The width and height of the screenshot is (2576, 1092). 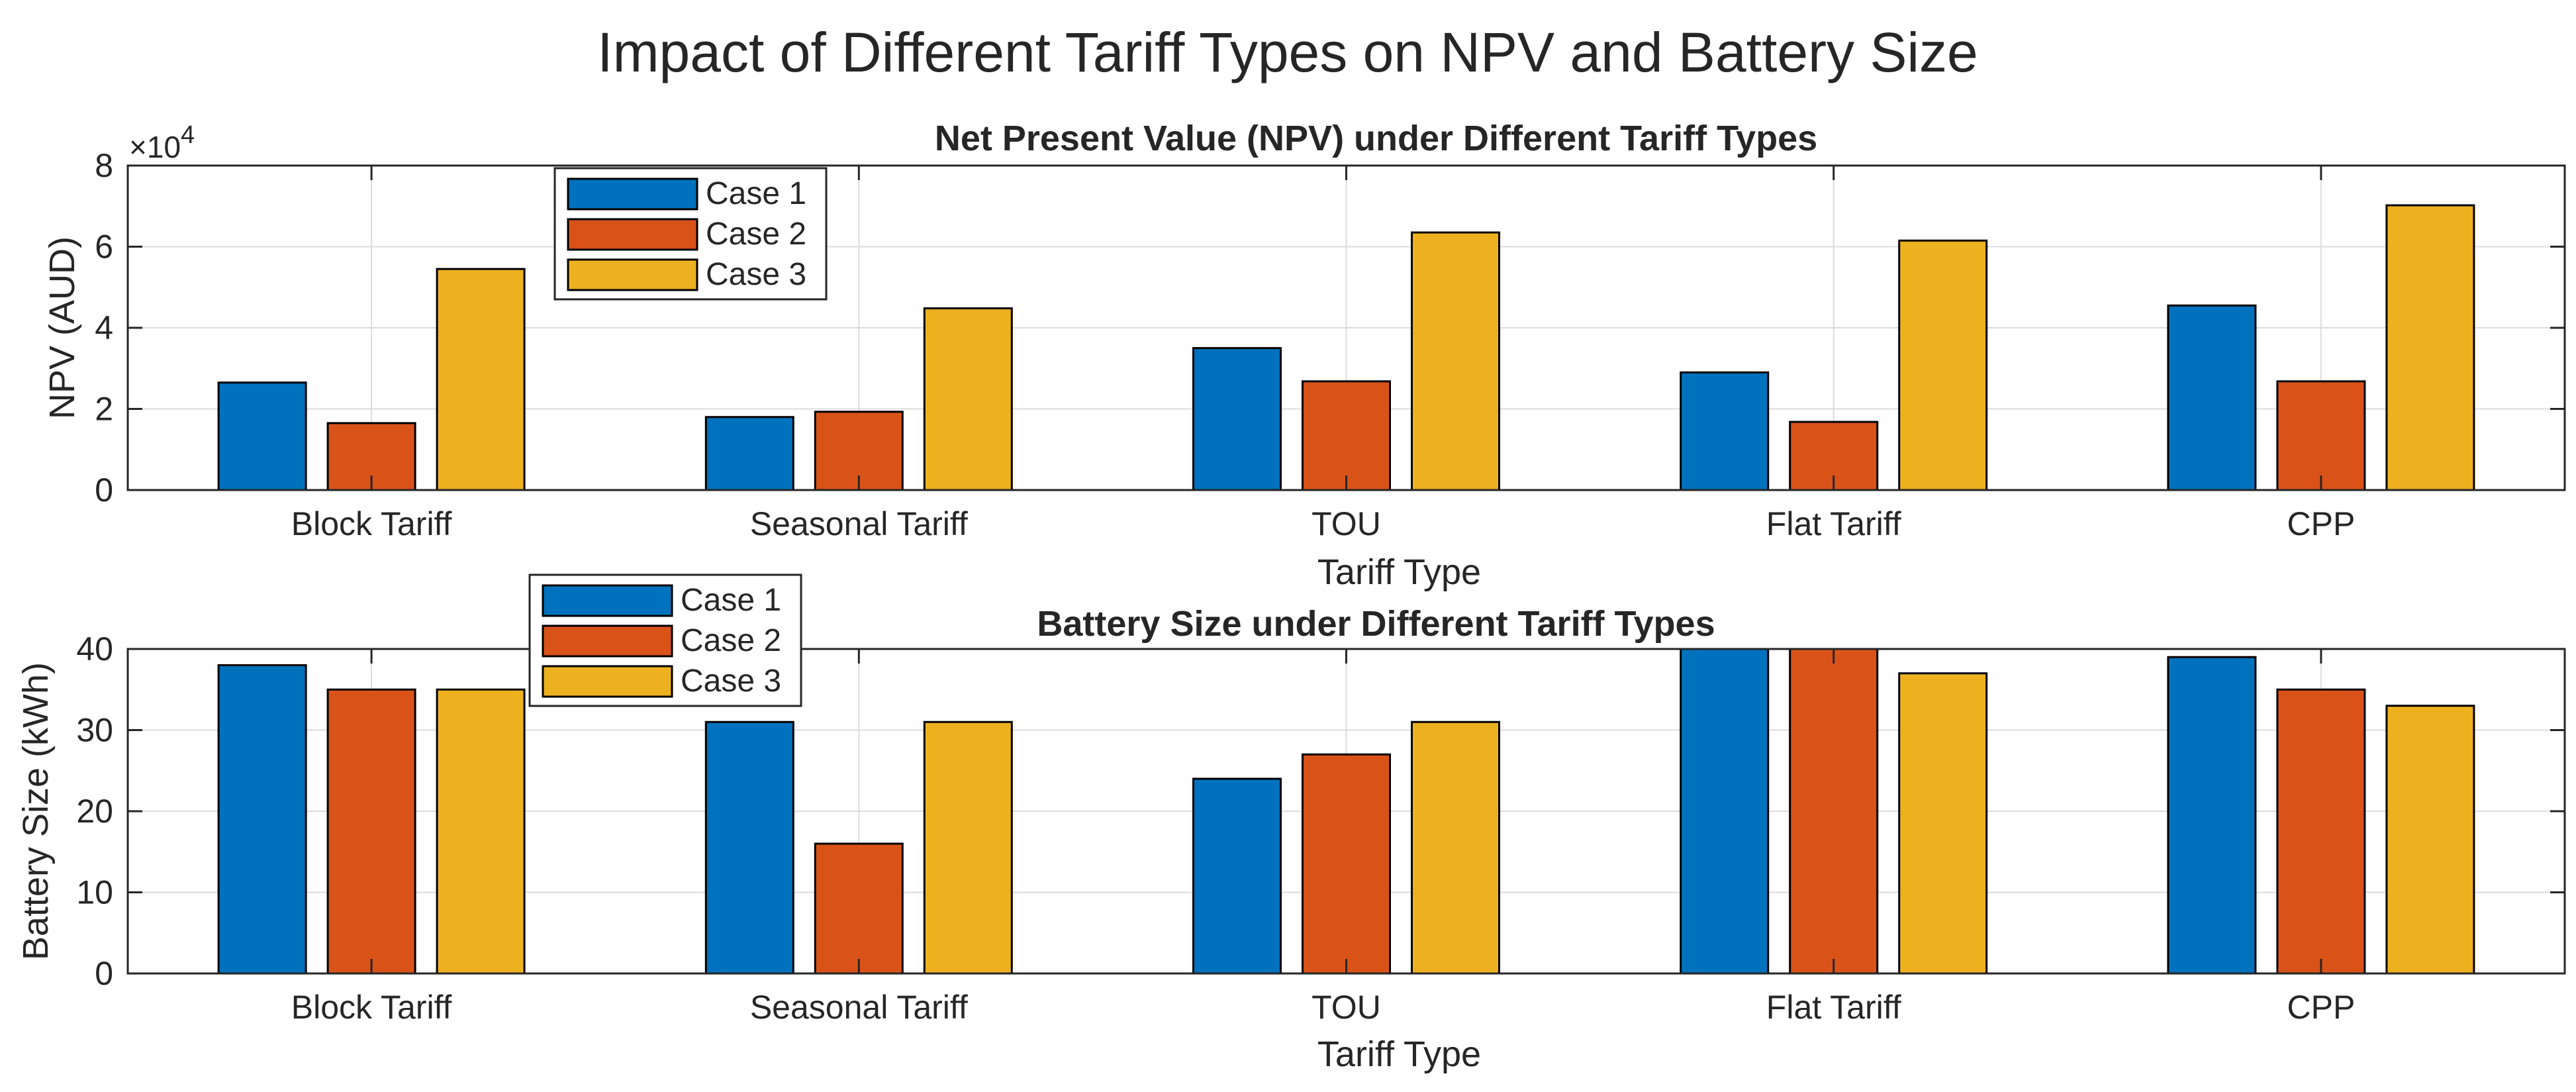 What do you see at coordinates (2321, 523) in the screenshot?
I see `npv-xtick-label: CPP` at bounding box center [2321, 523].